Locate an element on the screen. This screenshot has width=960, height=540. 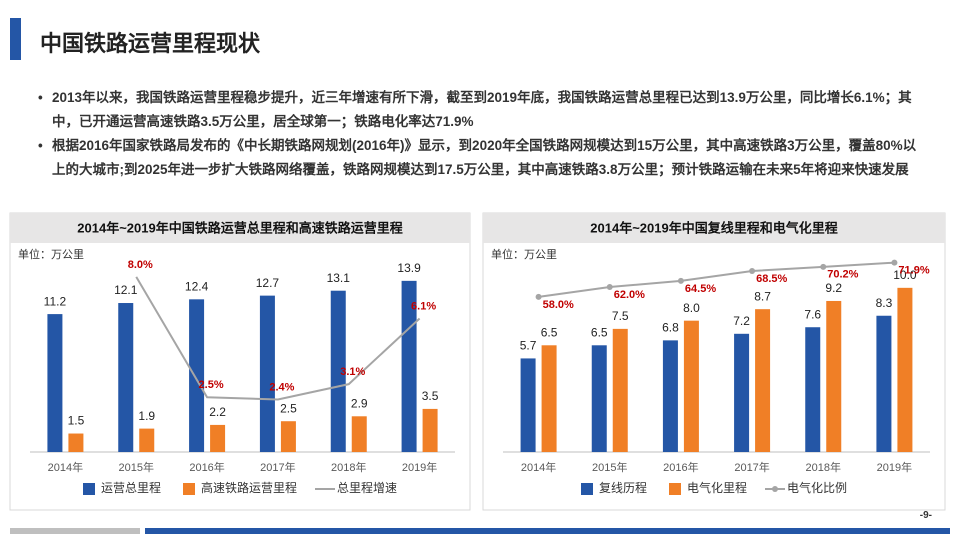
legend-label: 复线历程 is located at coordinates (623, 487).